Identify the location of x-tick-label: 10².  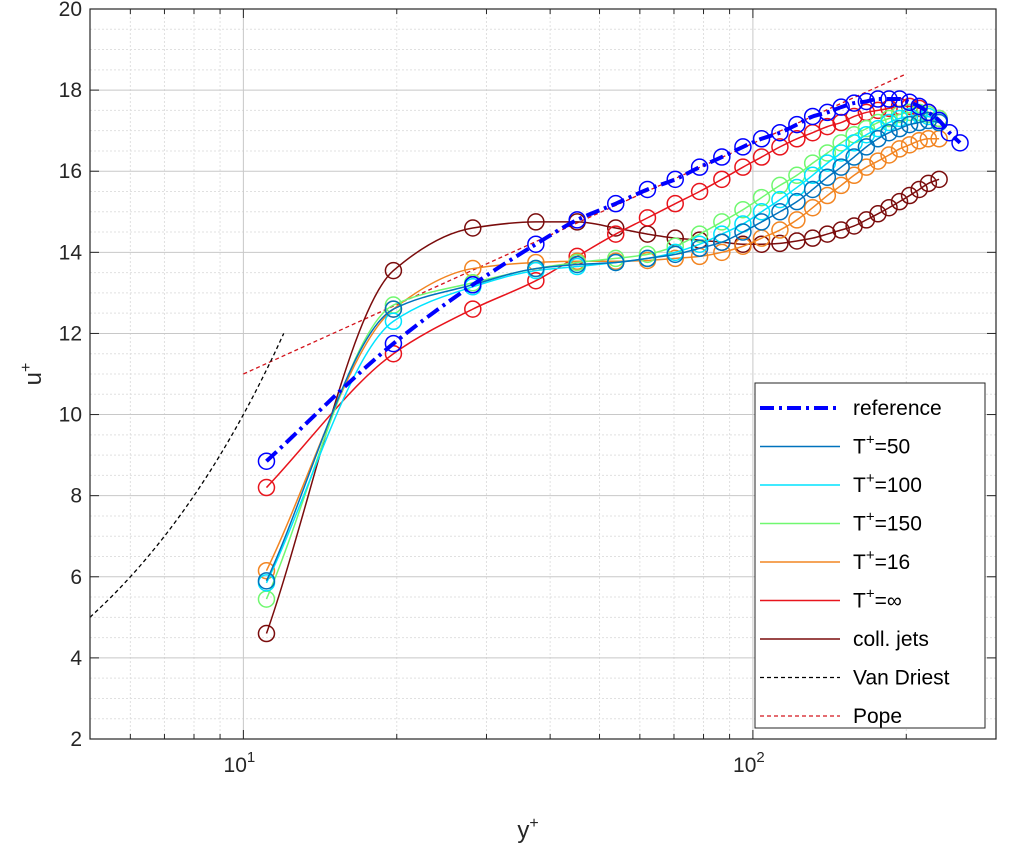
(749, 763).